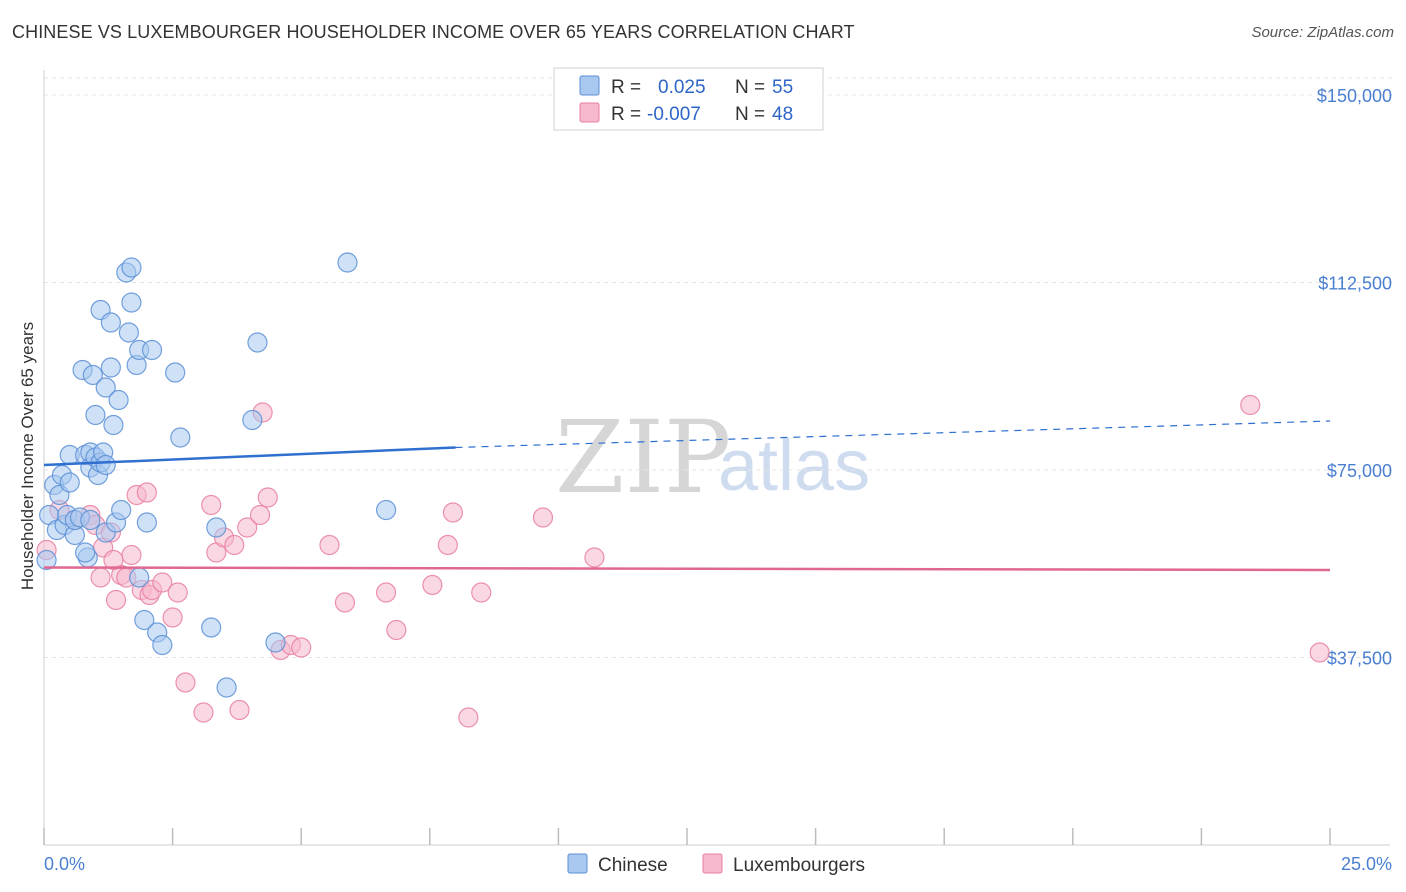 This screenshot has height=892, width=1406. What do you see at coordinates (589, 112) in the screenshot?
I see `legend-swatch-luxembourgers` at bounding box center [589, 112].